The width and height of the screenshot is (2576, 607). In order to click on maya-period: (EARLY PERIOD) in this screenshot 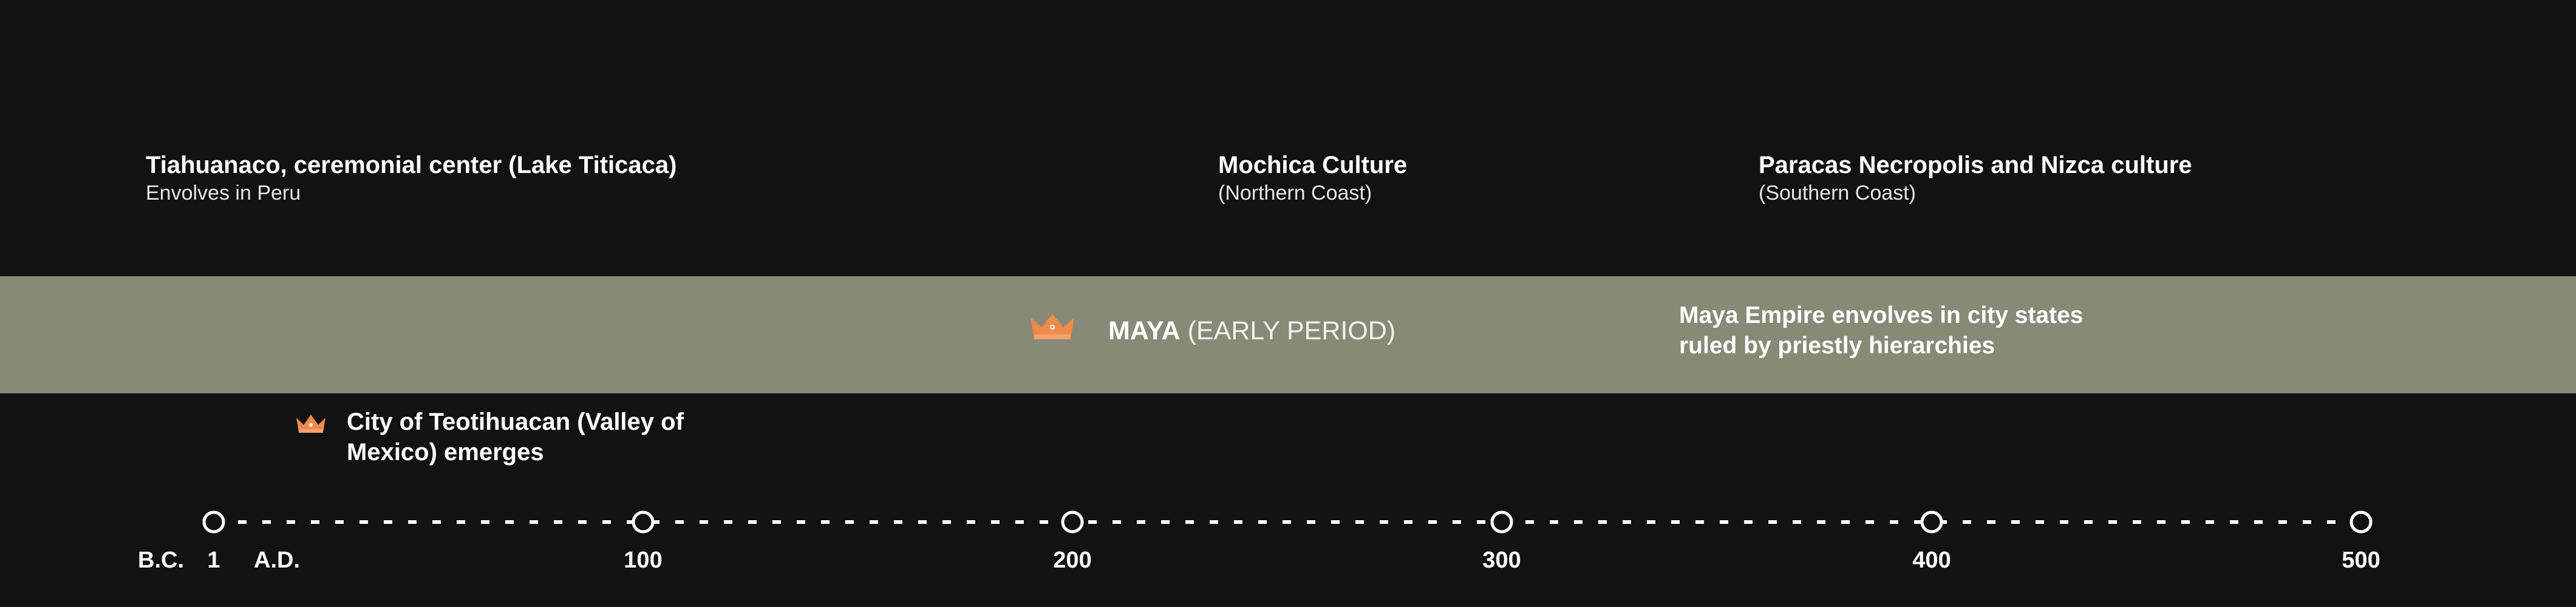, I will do `click(1288, 330)`.